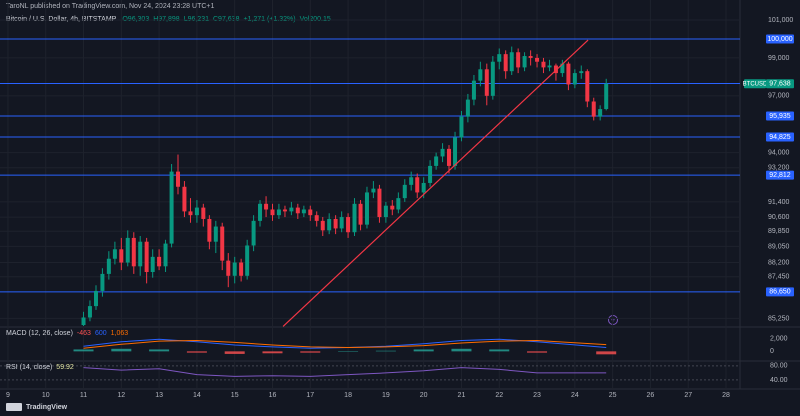  What do you see at coordinates (780, 116) in the screenshot?
I see `level-label: 95,935` at bounding box center [780, 116].